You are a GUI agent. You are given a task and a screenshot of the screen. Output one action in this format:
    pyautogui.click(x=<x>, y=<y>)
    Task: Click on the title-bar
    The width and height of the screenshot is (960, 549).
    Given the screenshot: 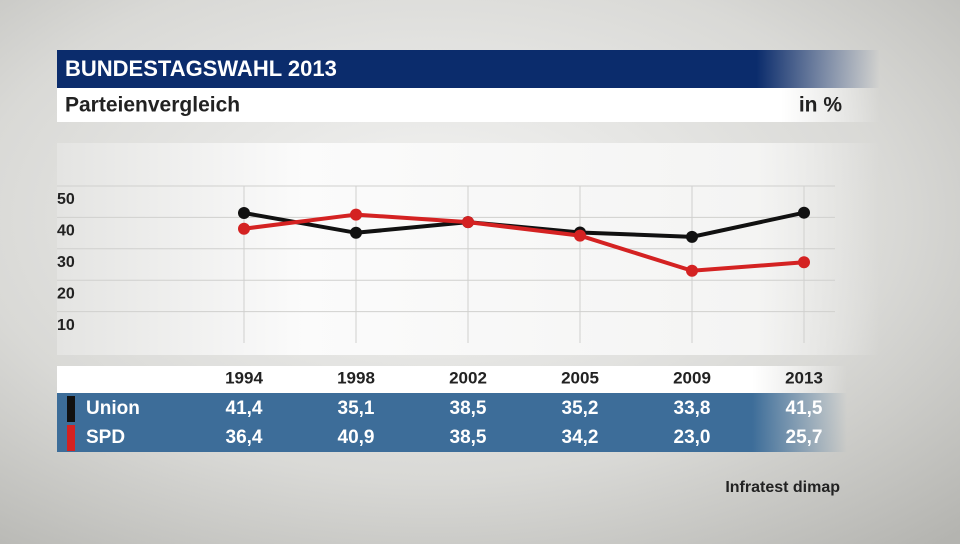 What is the action you would take?
    pyautogui.click(x=468, y=69)
    